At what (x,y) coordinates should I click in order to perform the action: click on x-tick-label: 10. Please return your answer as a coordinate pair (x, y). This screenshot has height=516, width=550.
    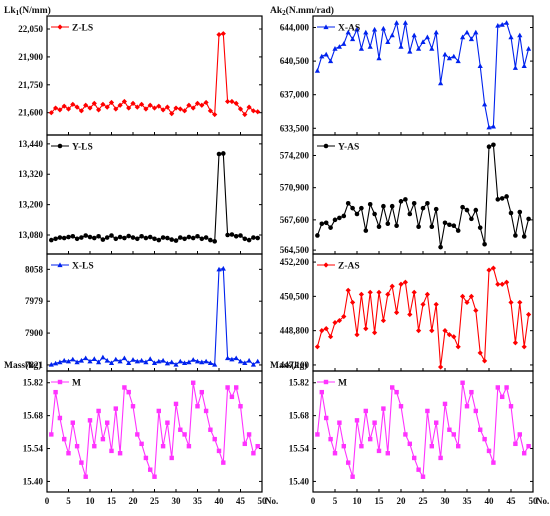
    Looking at the image, I should click on (358, 501).